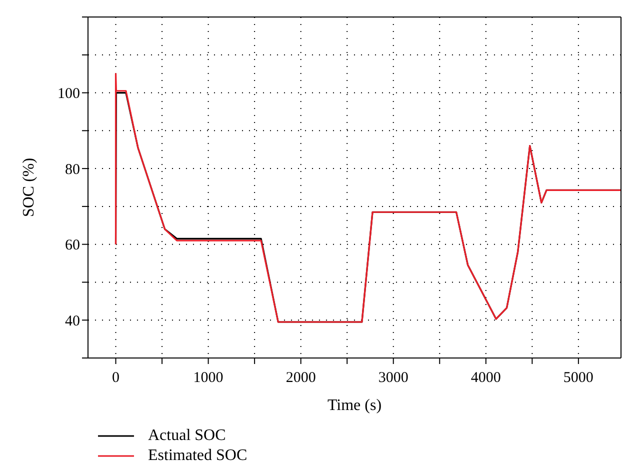 Image resolution: width=628 pixels, height=474 pixels. Describe the element at coordinates (301, 378) in the screenshot. I see `x-tick-label: 2000` at that location.